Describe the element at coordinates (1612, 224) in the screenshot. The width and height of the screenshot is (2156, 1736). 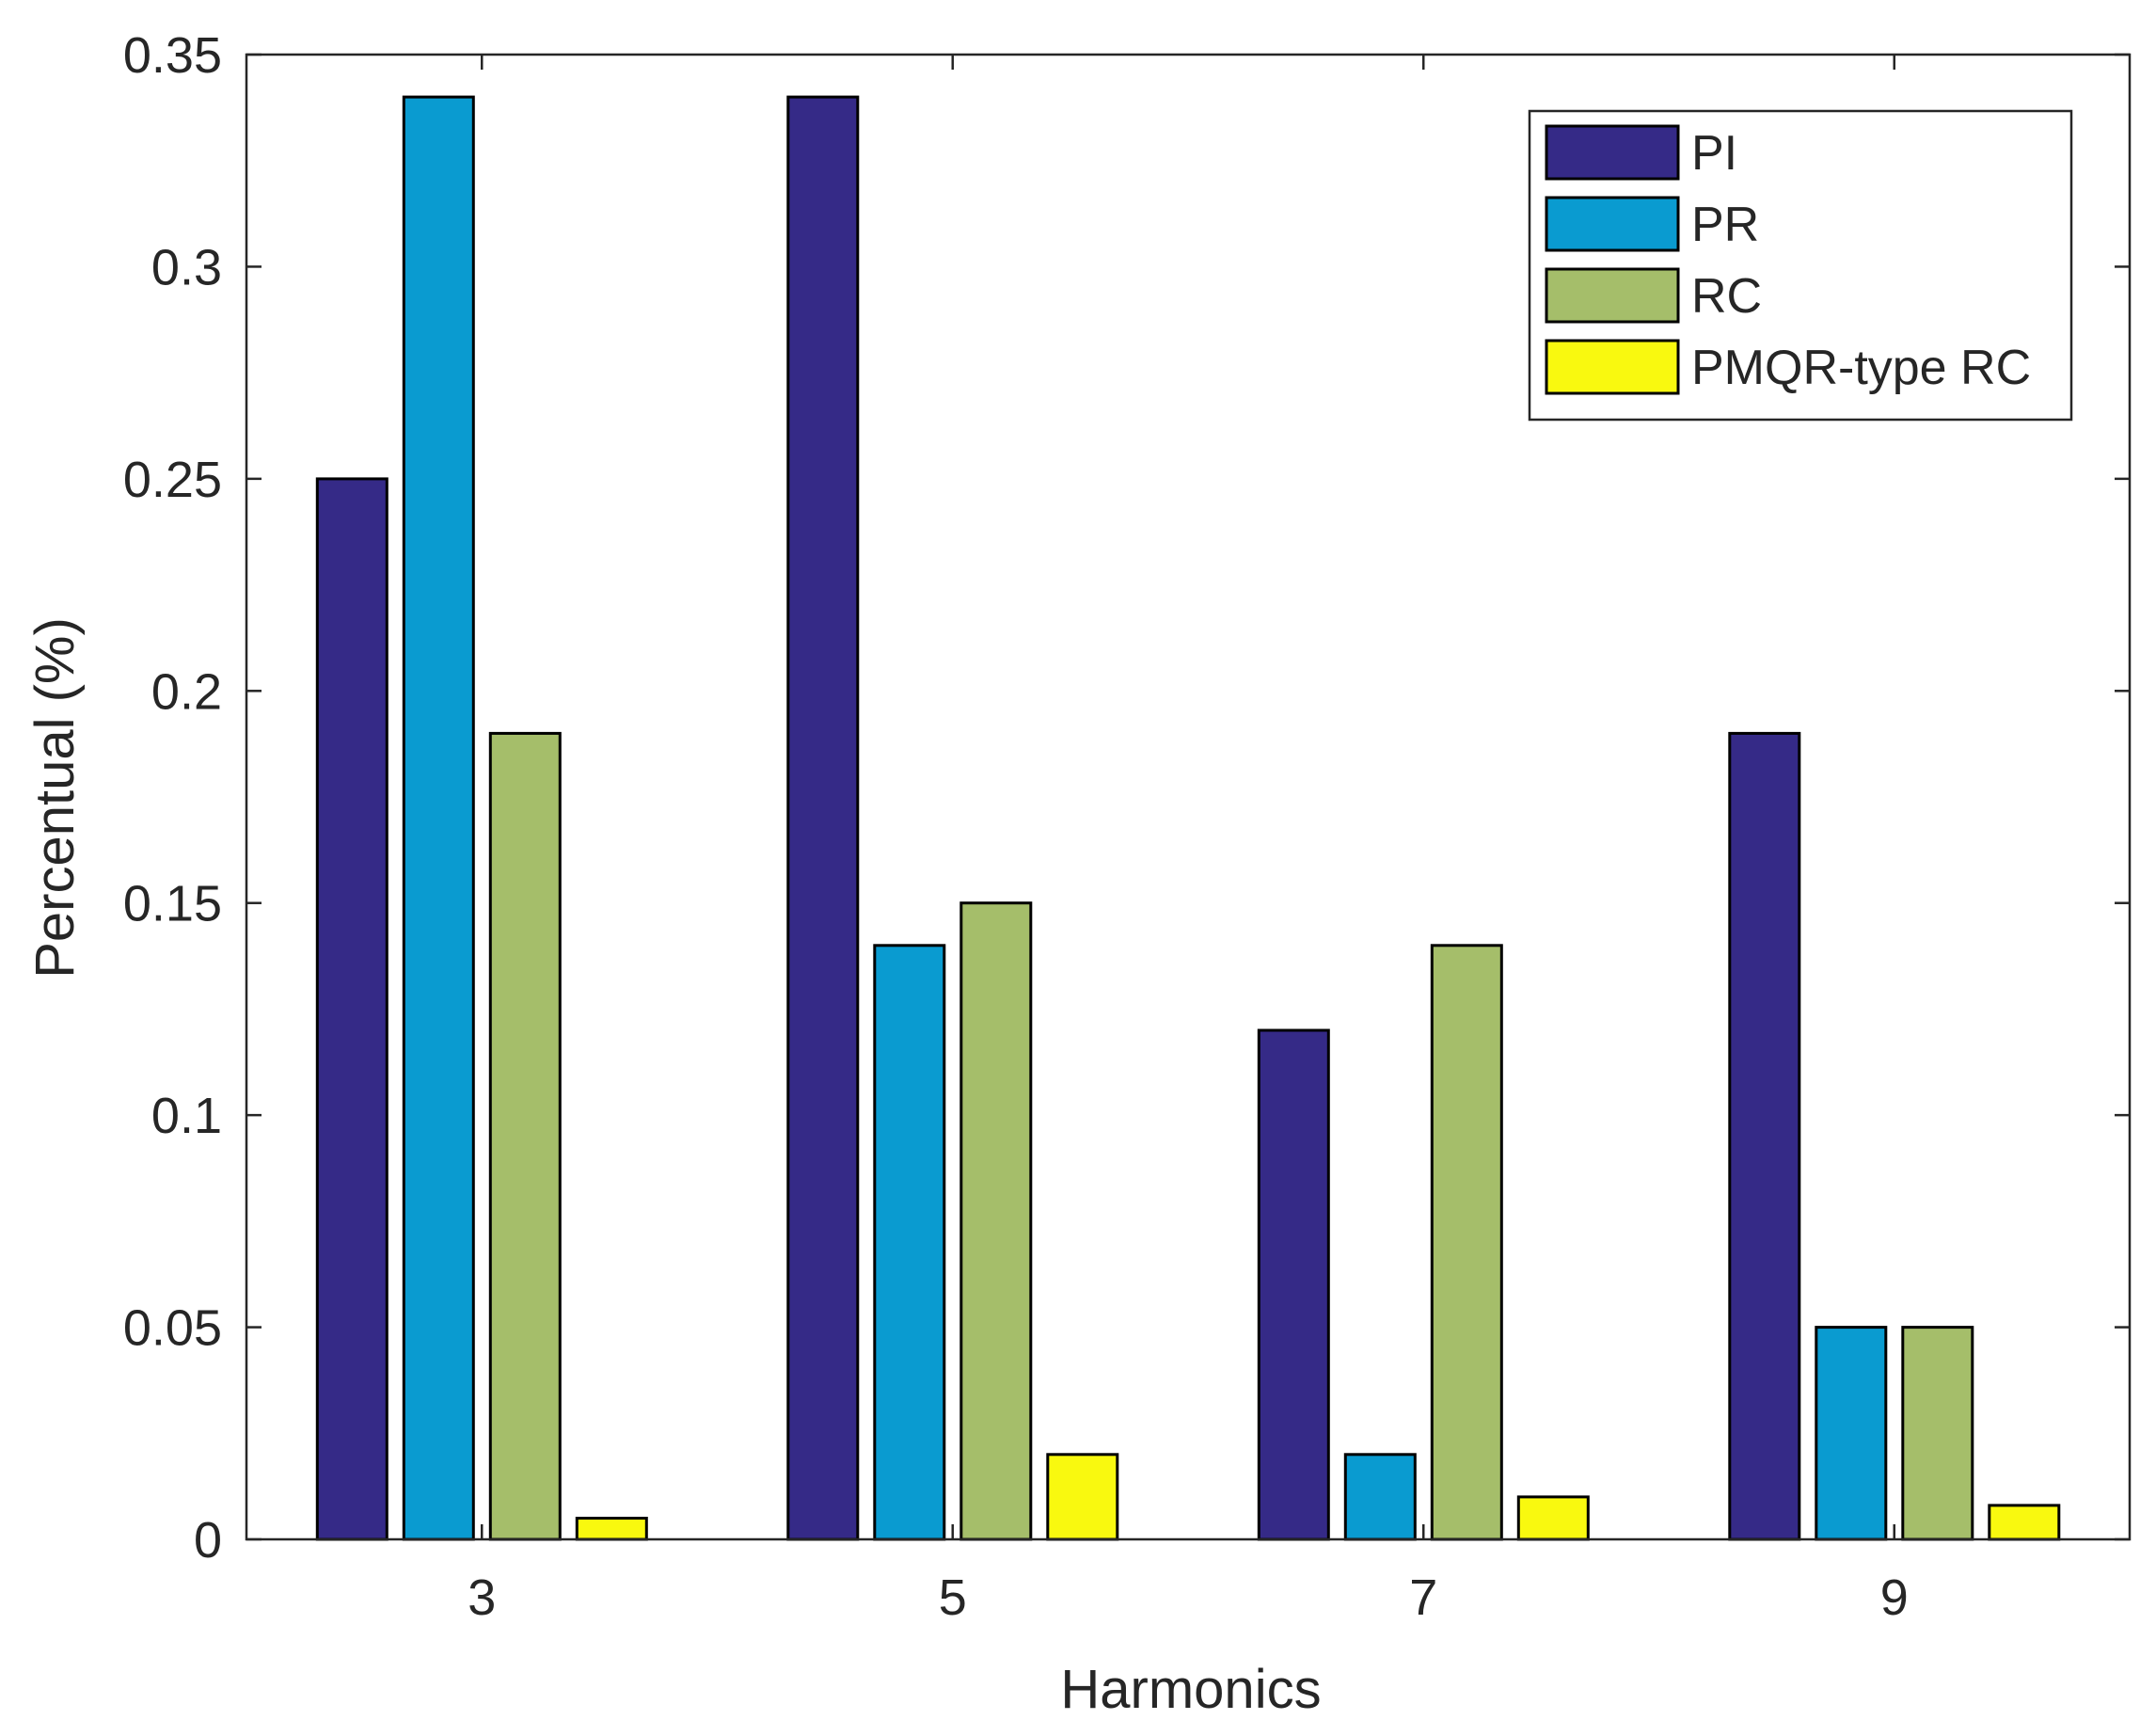
I see `legend-swatch-pr` at that location.